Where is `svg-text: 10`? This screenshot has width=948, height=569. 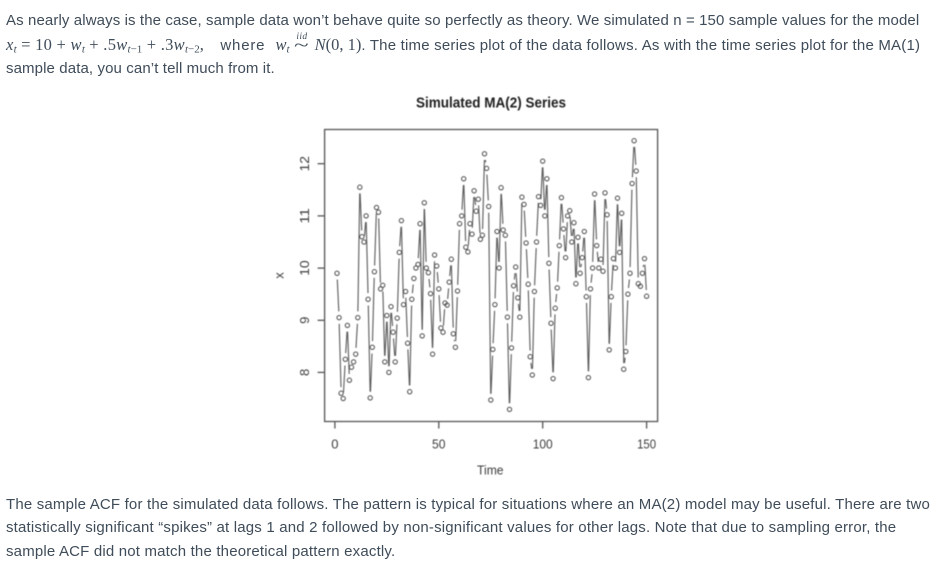
svg-text: 10 is located at coordinates (304, 268).